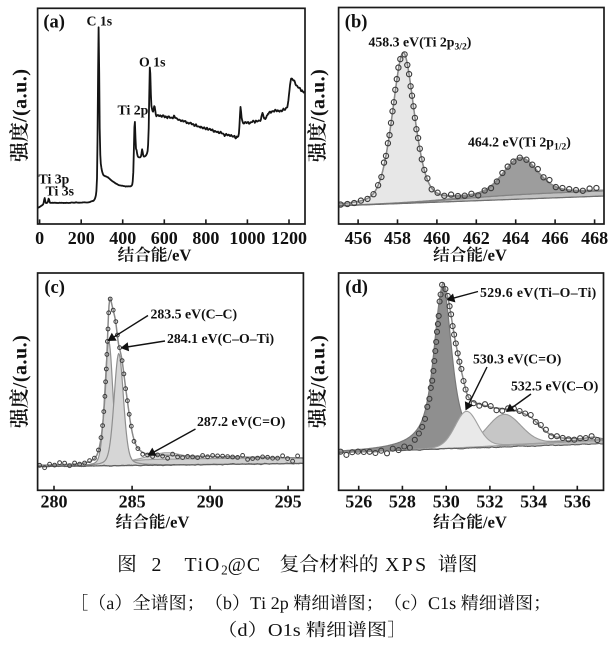 The width and height of the screenshot is (614, 657). Describe the element at coordinates (132, 502) in the screenshot. I see `svg-text: 285` at that location.